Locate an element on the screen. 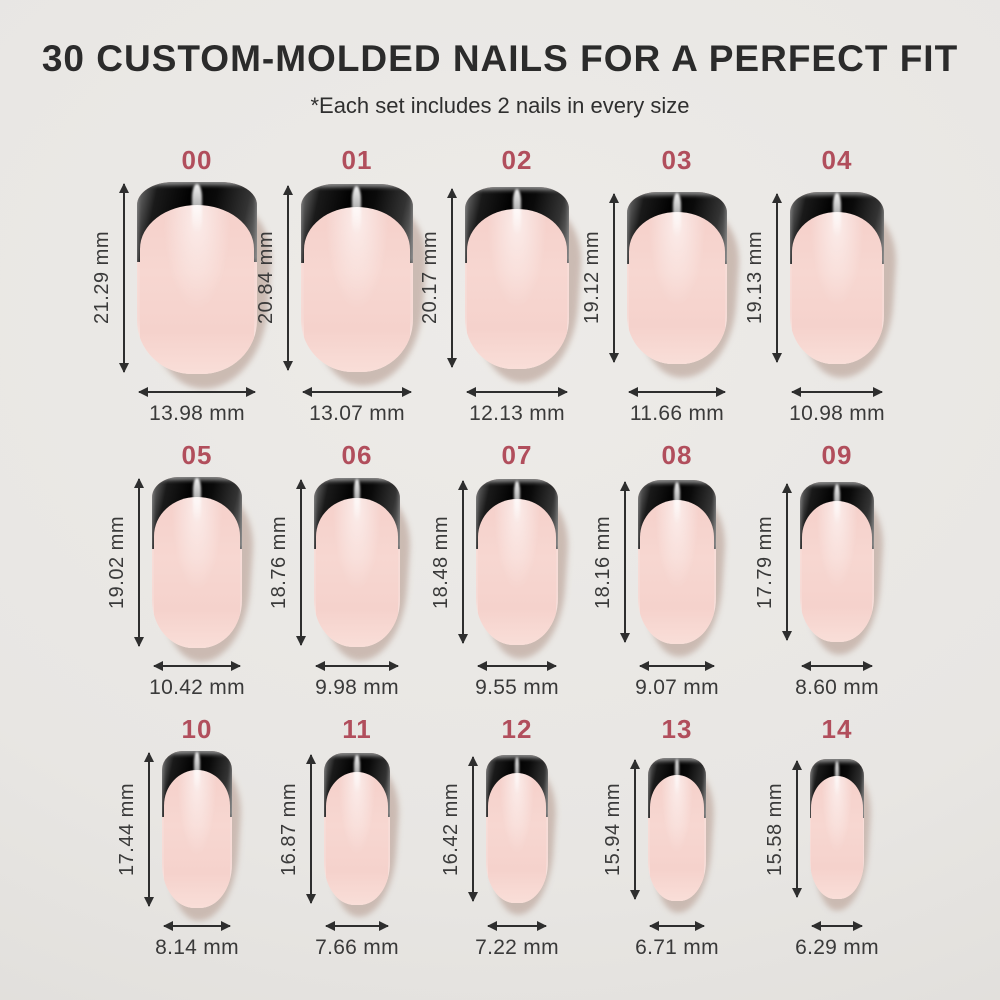 The width and height of the screenshot is (1000, 1000). height-label: 18.76 mm is located at coordinates (279, 562).